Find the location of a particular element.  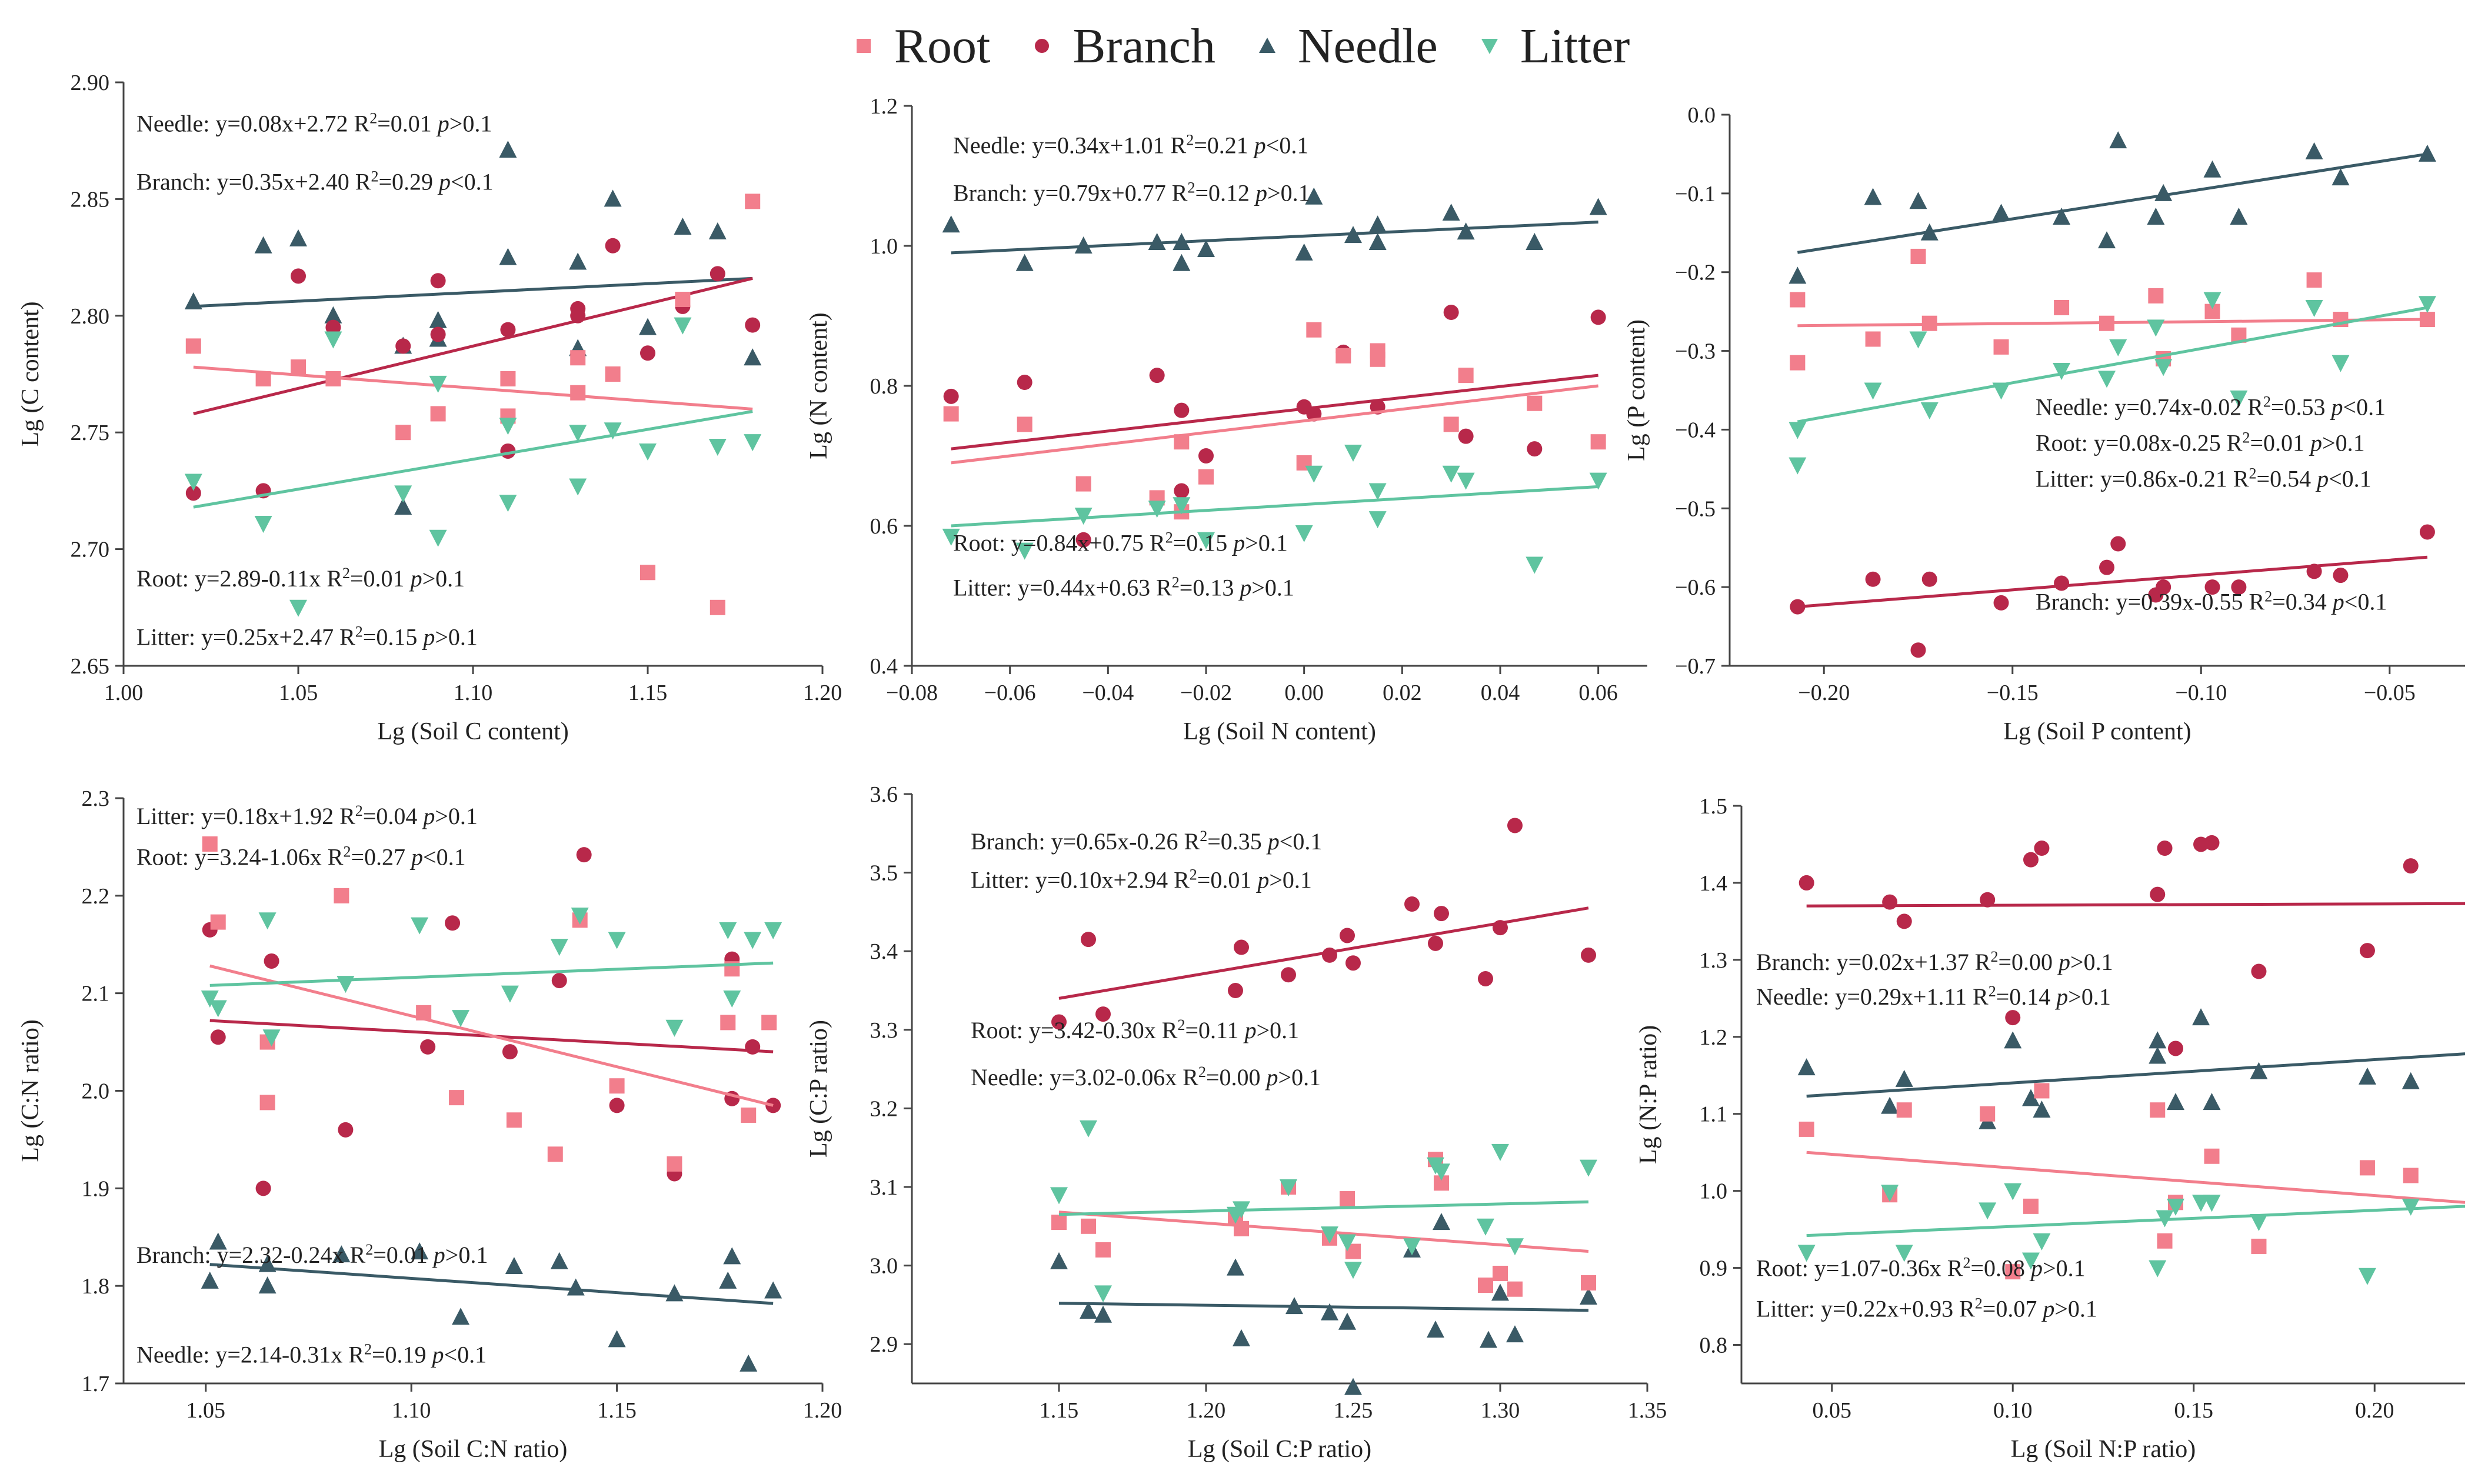

x-tick-label: −0.15 is located at coordinates (2013, 693).